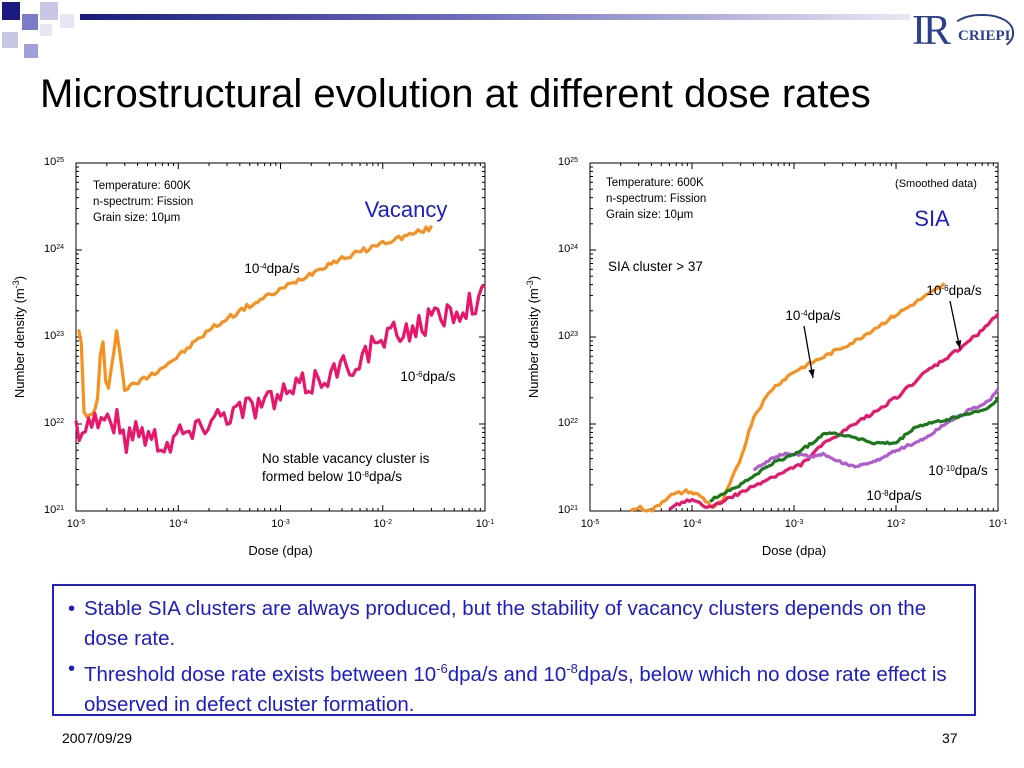 The image size is (1024, 768). Describe the element at coordinates (808, 352) in the screenshot. I see `arrow-line` at that location.